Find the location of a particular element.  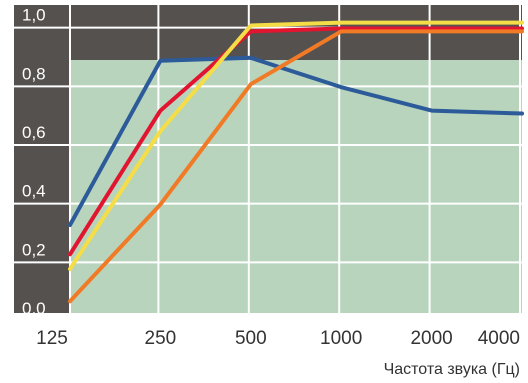

left-band is located at coordinates (42, 159).